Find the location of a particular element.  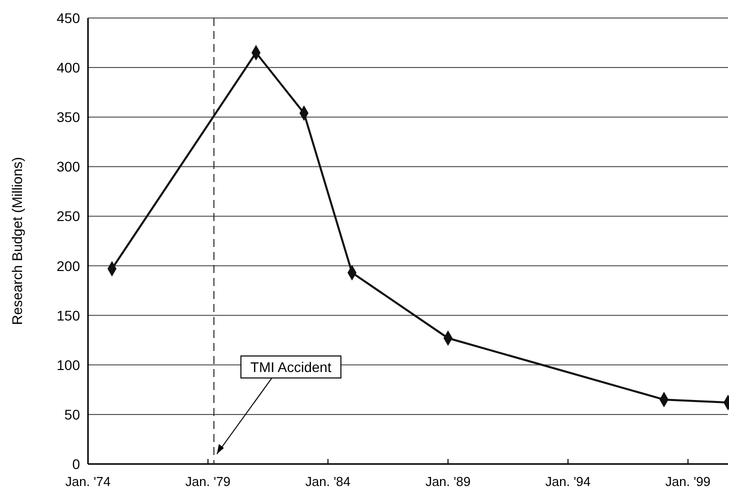

x-tick-label: Jan. '84 is located at coordinates (328, 481).